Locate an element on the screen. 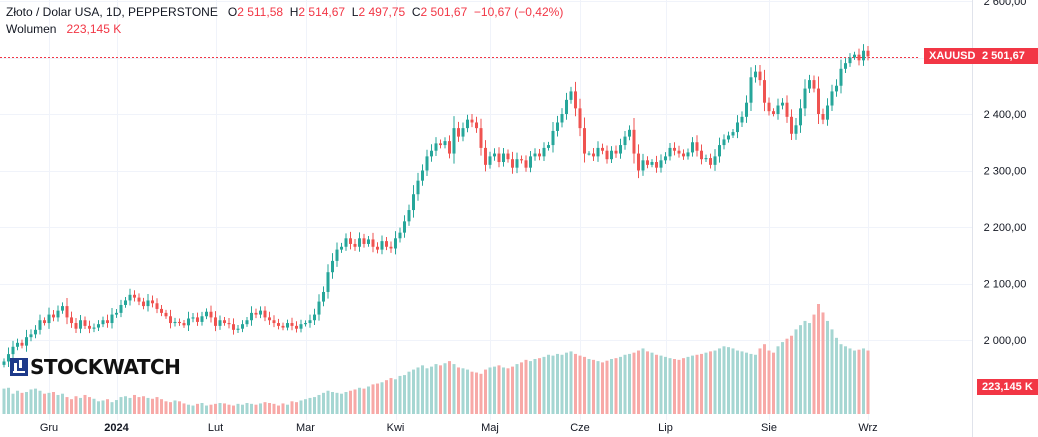  last-price-tag: 2 501,67 is located at coordinates (1007, 56).